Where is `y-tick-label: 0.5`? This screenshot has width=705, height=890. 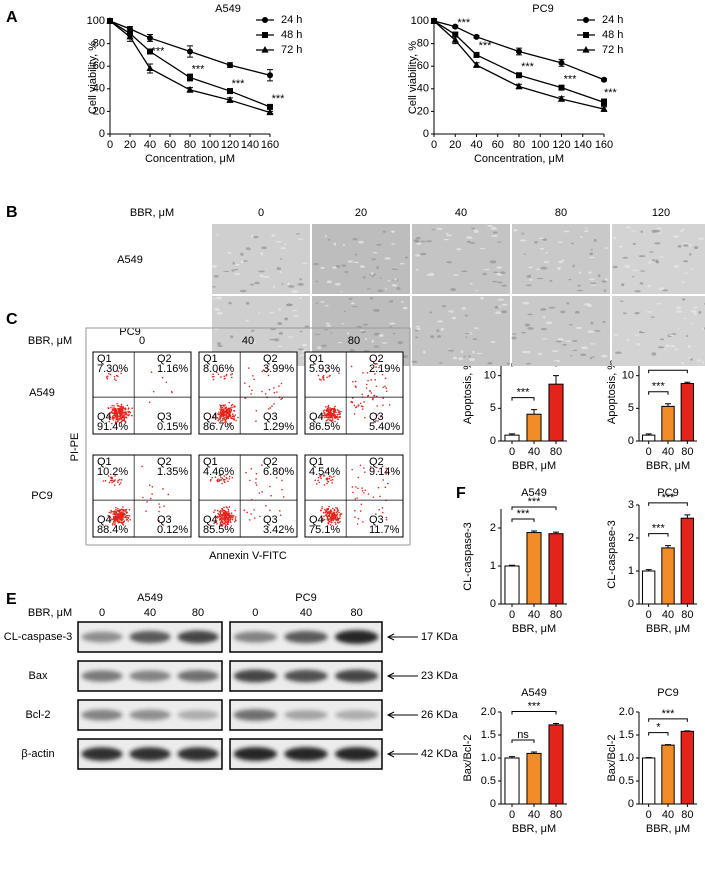
y-tick-label: 0.5 is located at coordinates (488, 781).